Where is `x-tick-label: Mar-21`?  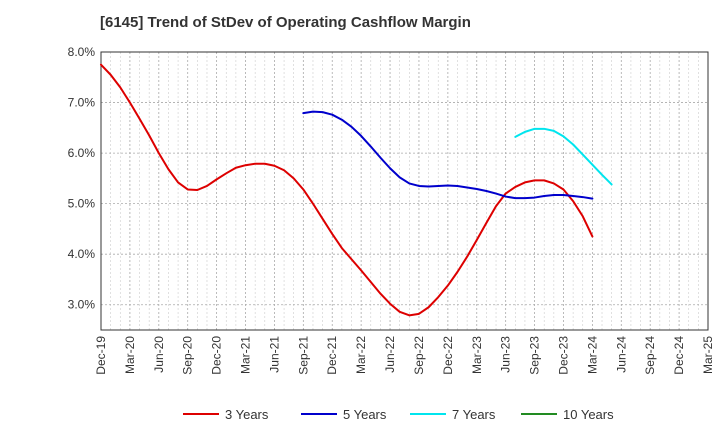
x-tick-label: Mar-21 is located at coordinates (246, 355).